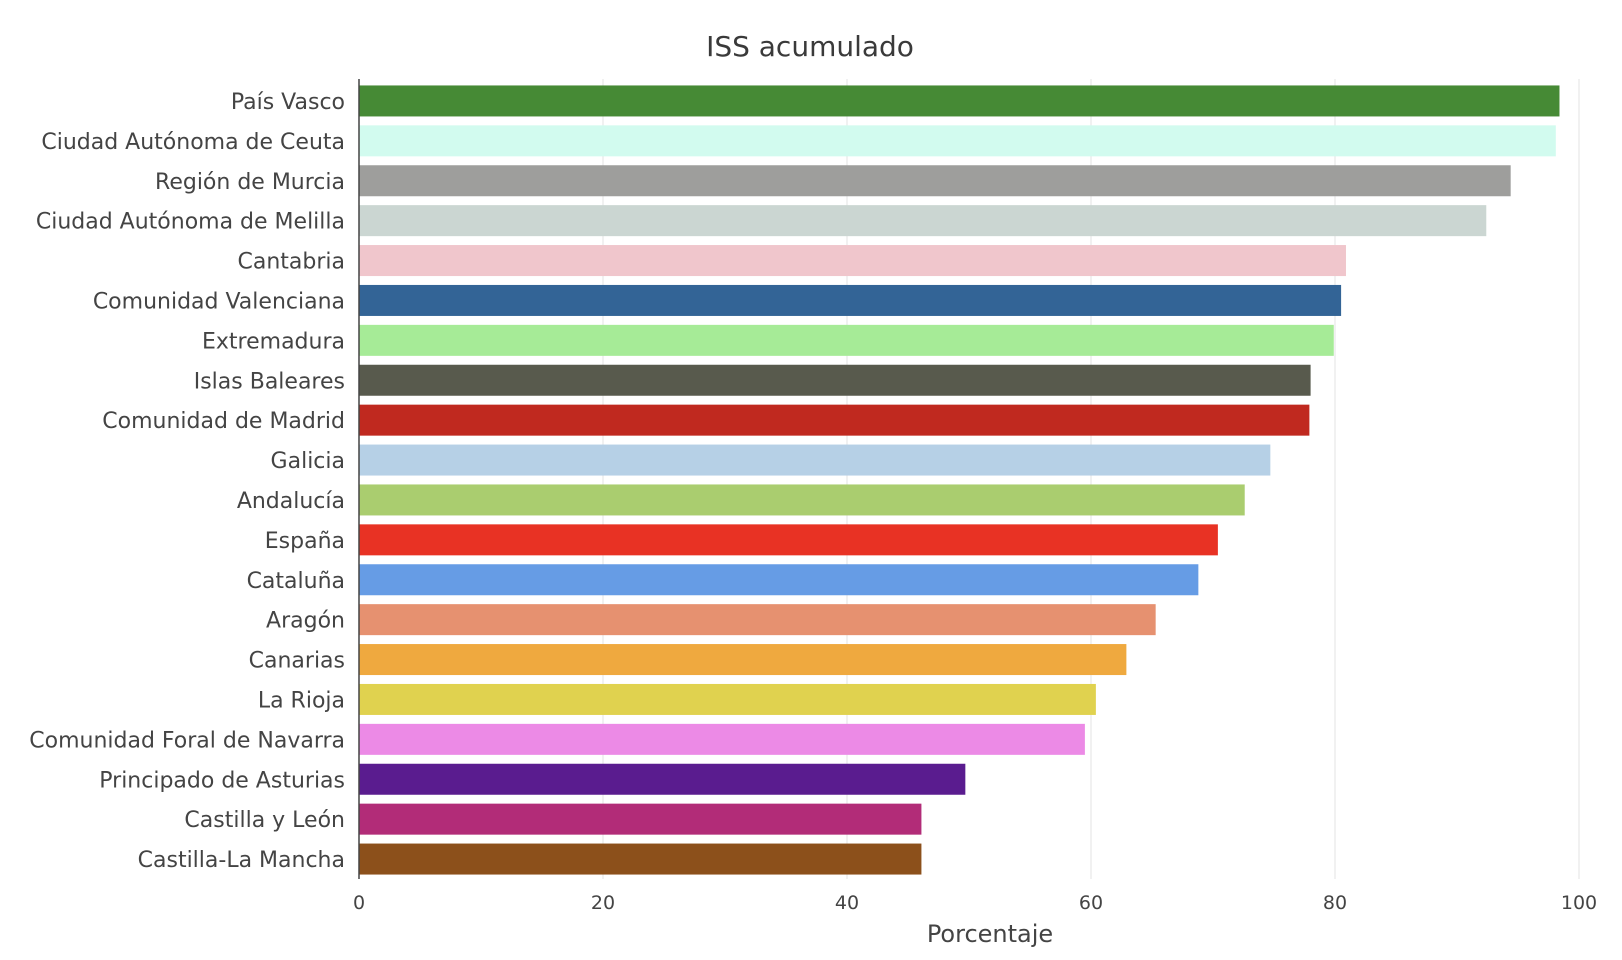 This screenshot has height=960, width=1622. I want to click on category-label: La Rioja, so click(301, 700).